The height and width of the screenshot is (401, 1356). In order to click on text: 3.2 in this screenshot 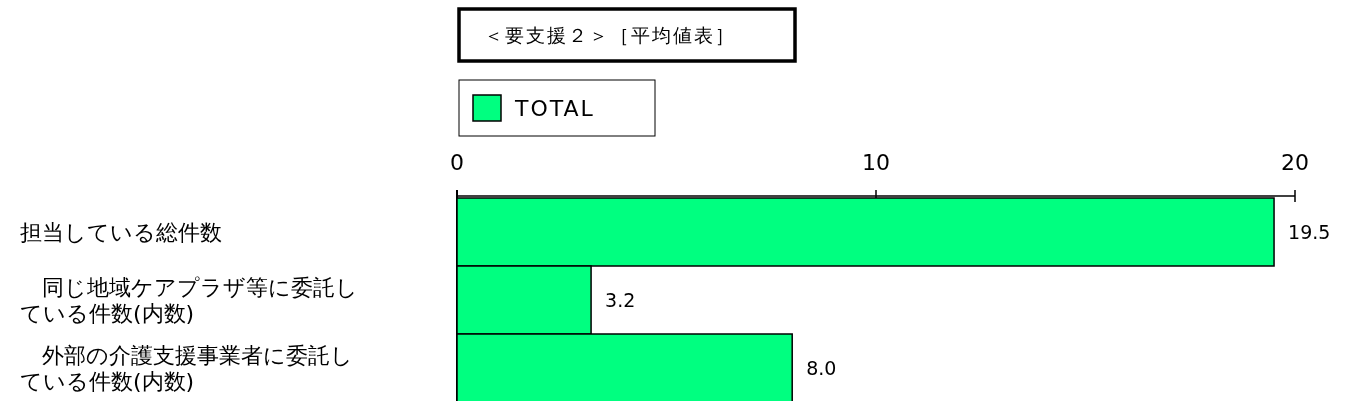, I will do `click(620, 299)`.